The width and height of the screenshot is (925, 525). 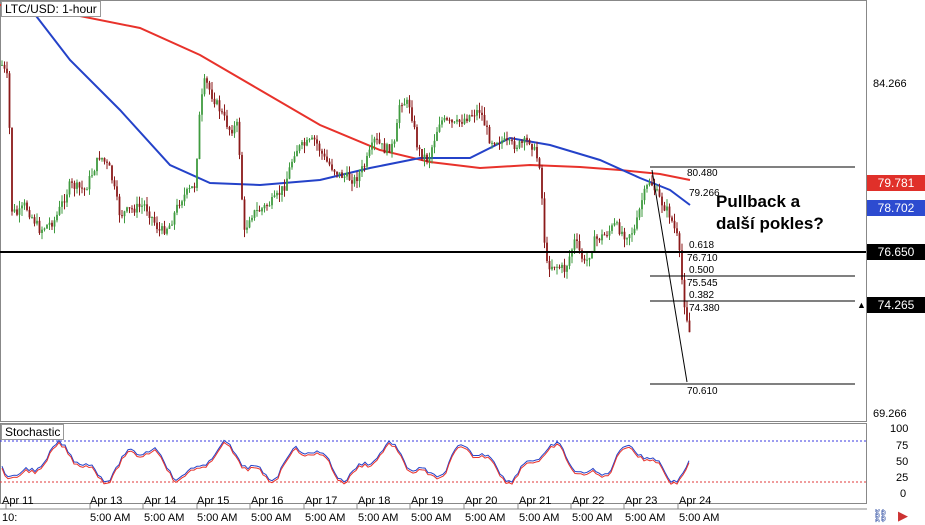 I want to click on stoch-axis-label: 0, so click(x=903, y=494).